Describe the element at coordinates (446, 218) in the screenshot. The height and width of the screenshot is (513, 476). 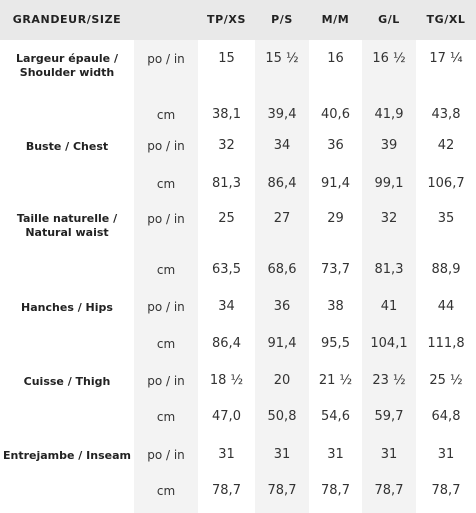
I see `value-cell: 35` at that location.